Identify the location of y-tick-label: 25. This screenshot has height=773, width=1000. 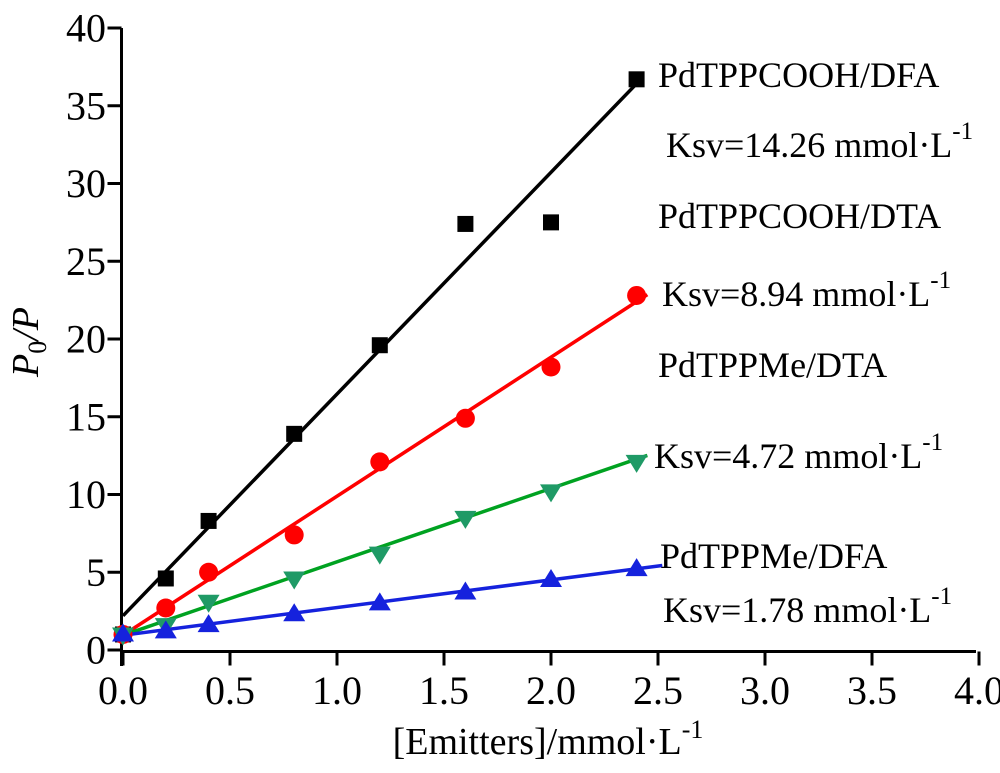
(86, 261).